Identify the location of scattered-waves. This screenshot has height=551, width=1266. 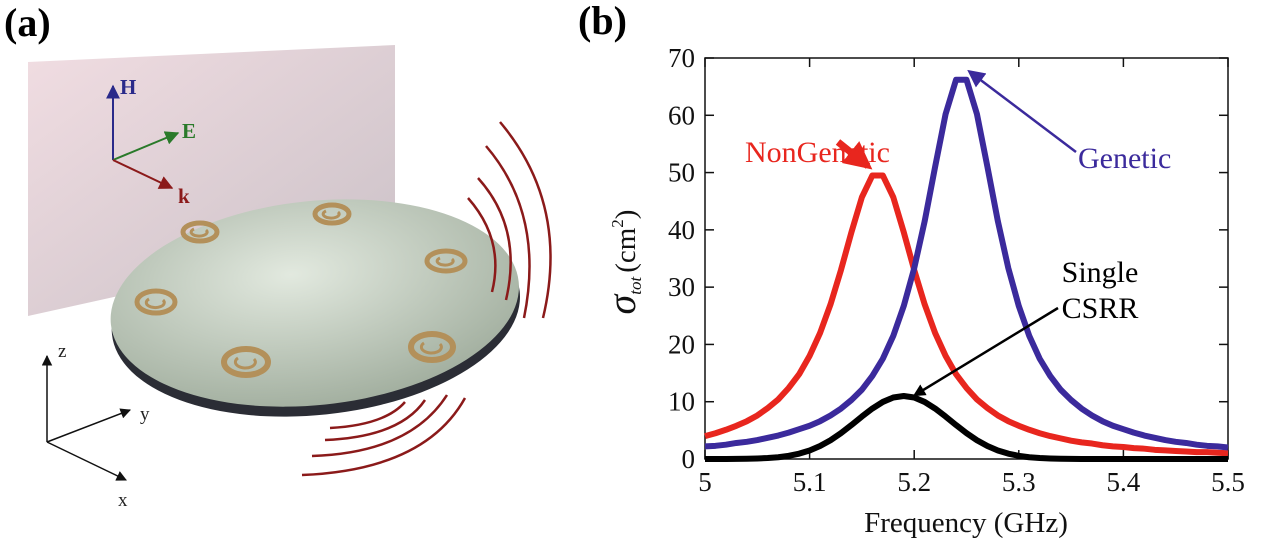
(426, 299).